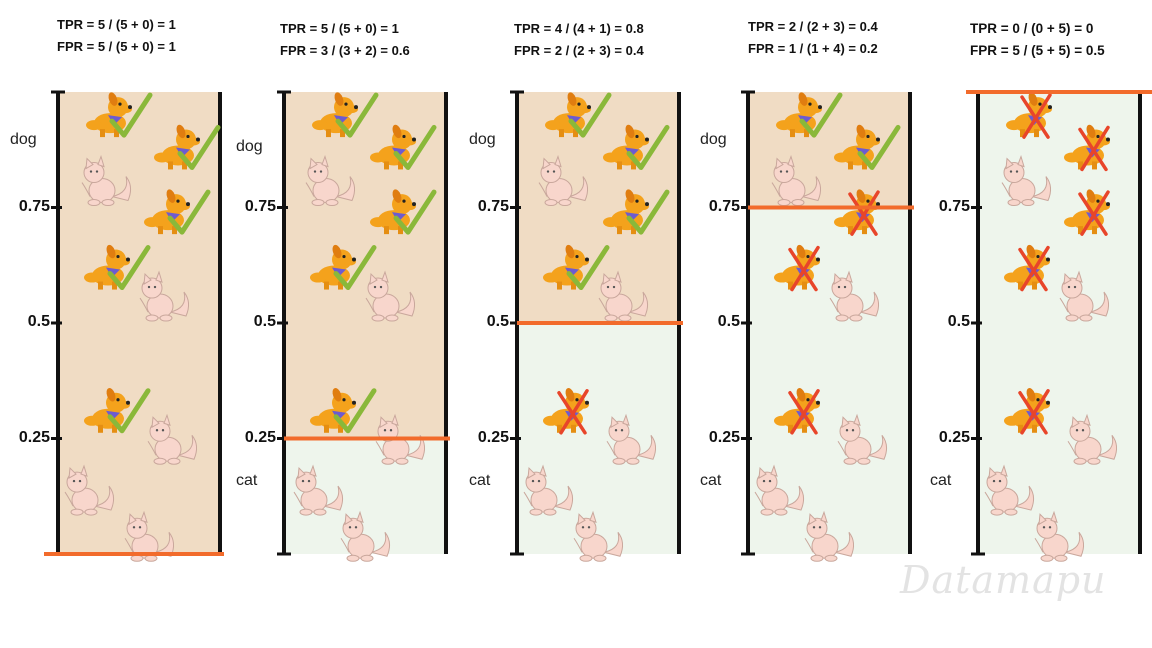 The width and height of the screenshot is (1152, 648). I want to click on panel-5-fpr: FPR = 5 / (5 + 5) = 0.5, so click(1037, 50).